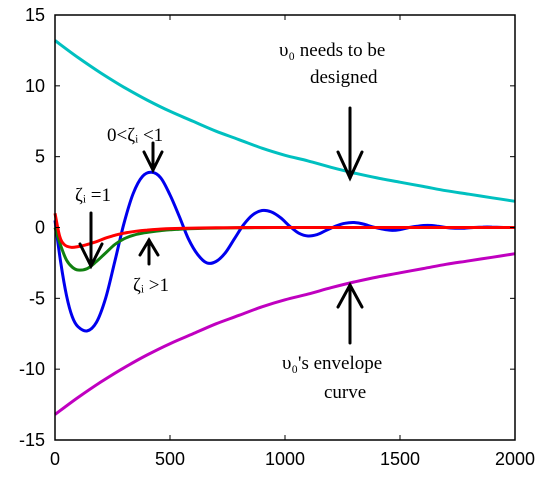  I want to click on x-tick-label: 2000, so click(515, 459).